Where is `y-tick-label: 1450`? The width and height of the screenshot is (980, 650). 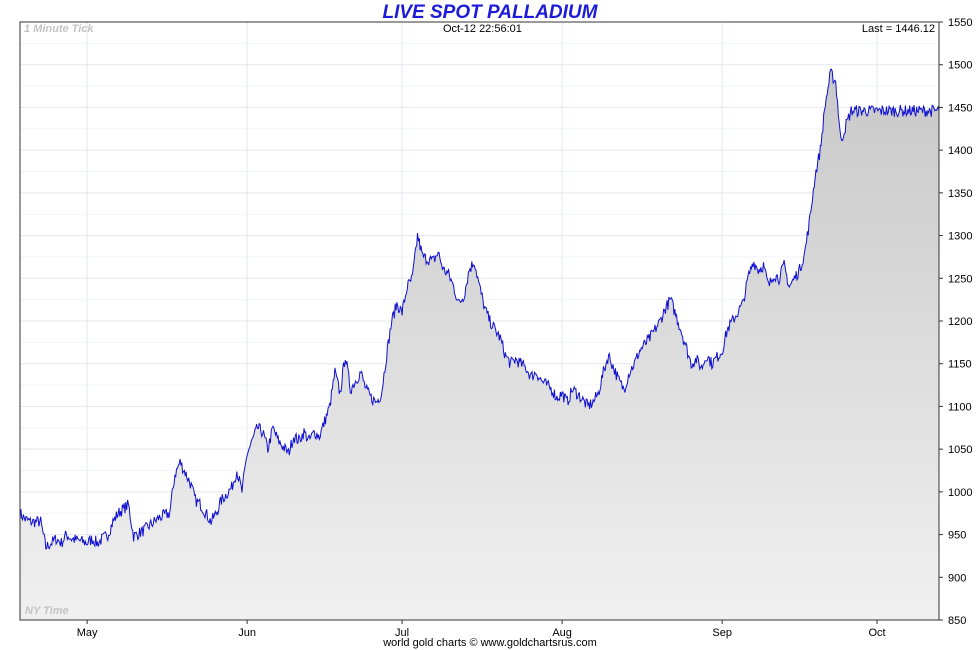
y-tick-label: 1450 is located at coordinates (960, 108).